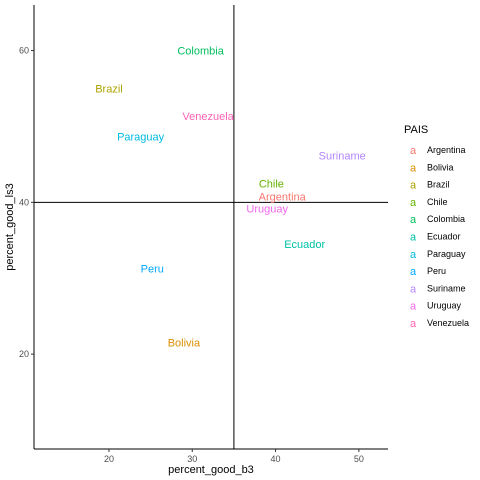  What do you see at coordinates (413, 272) in the screenshot?
I see `legend-key-peru: a` at bounding box center [413, 272].